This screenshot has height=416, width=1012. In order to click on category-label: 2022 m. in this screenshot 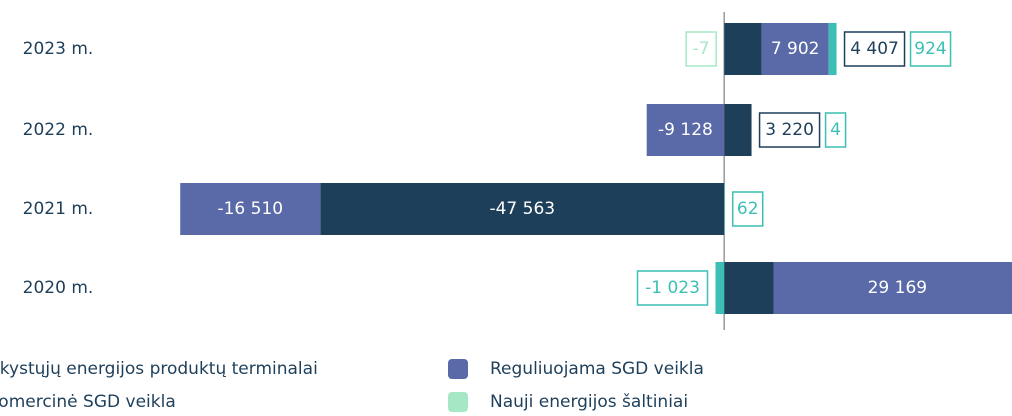, I will do `click(58, 130)`.